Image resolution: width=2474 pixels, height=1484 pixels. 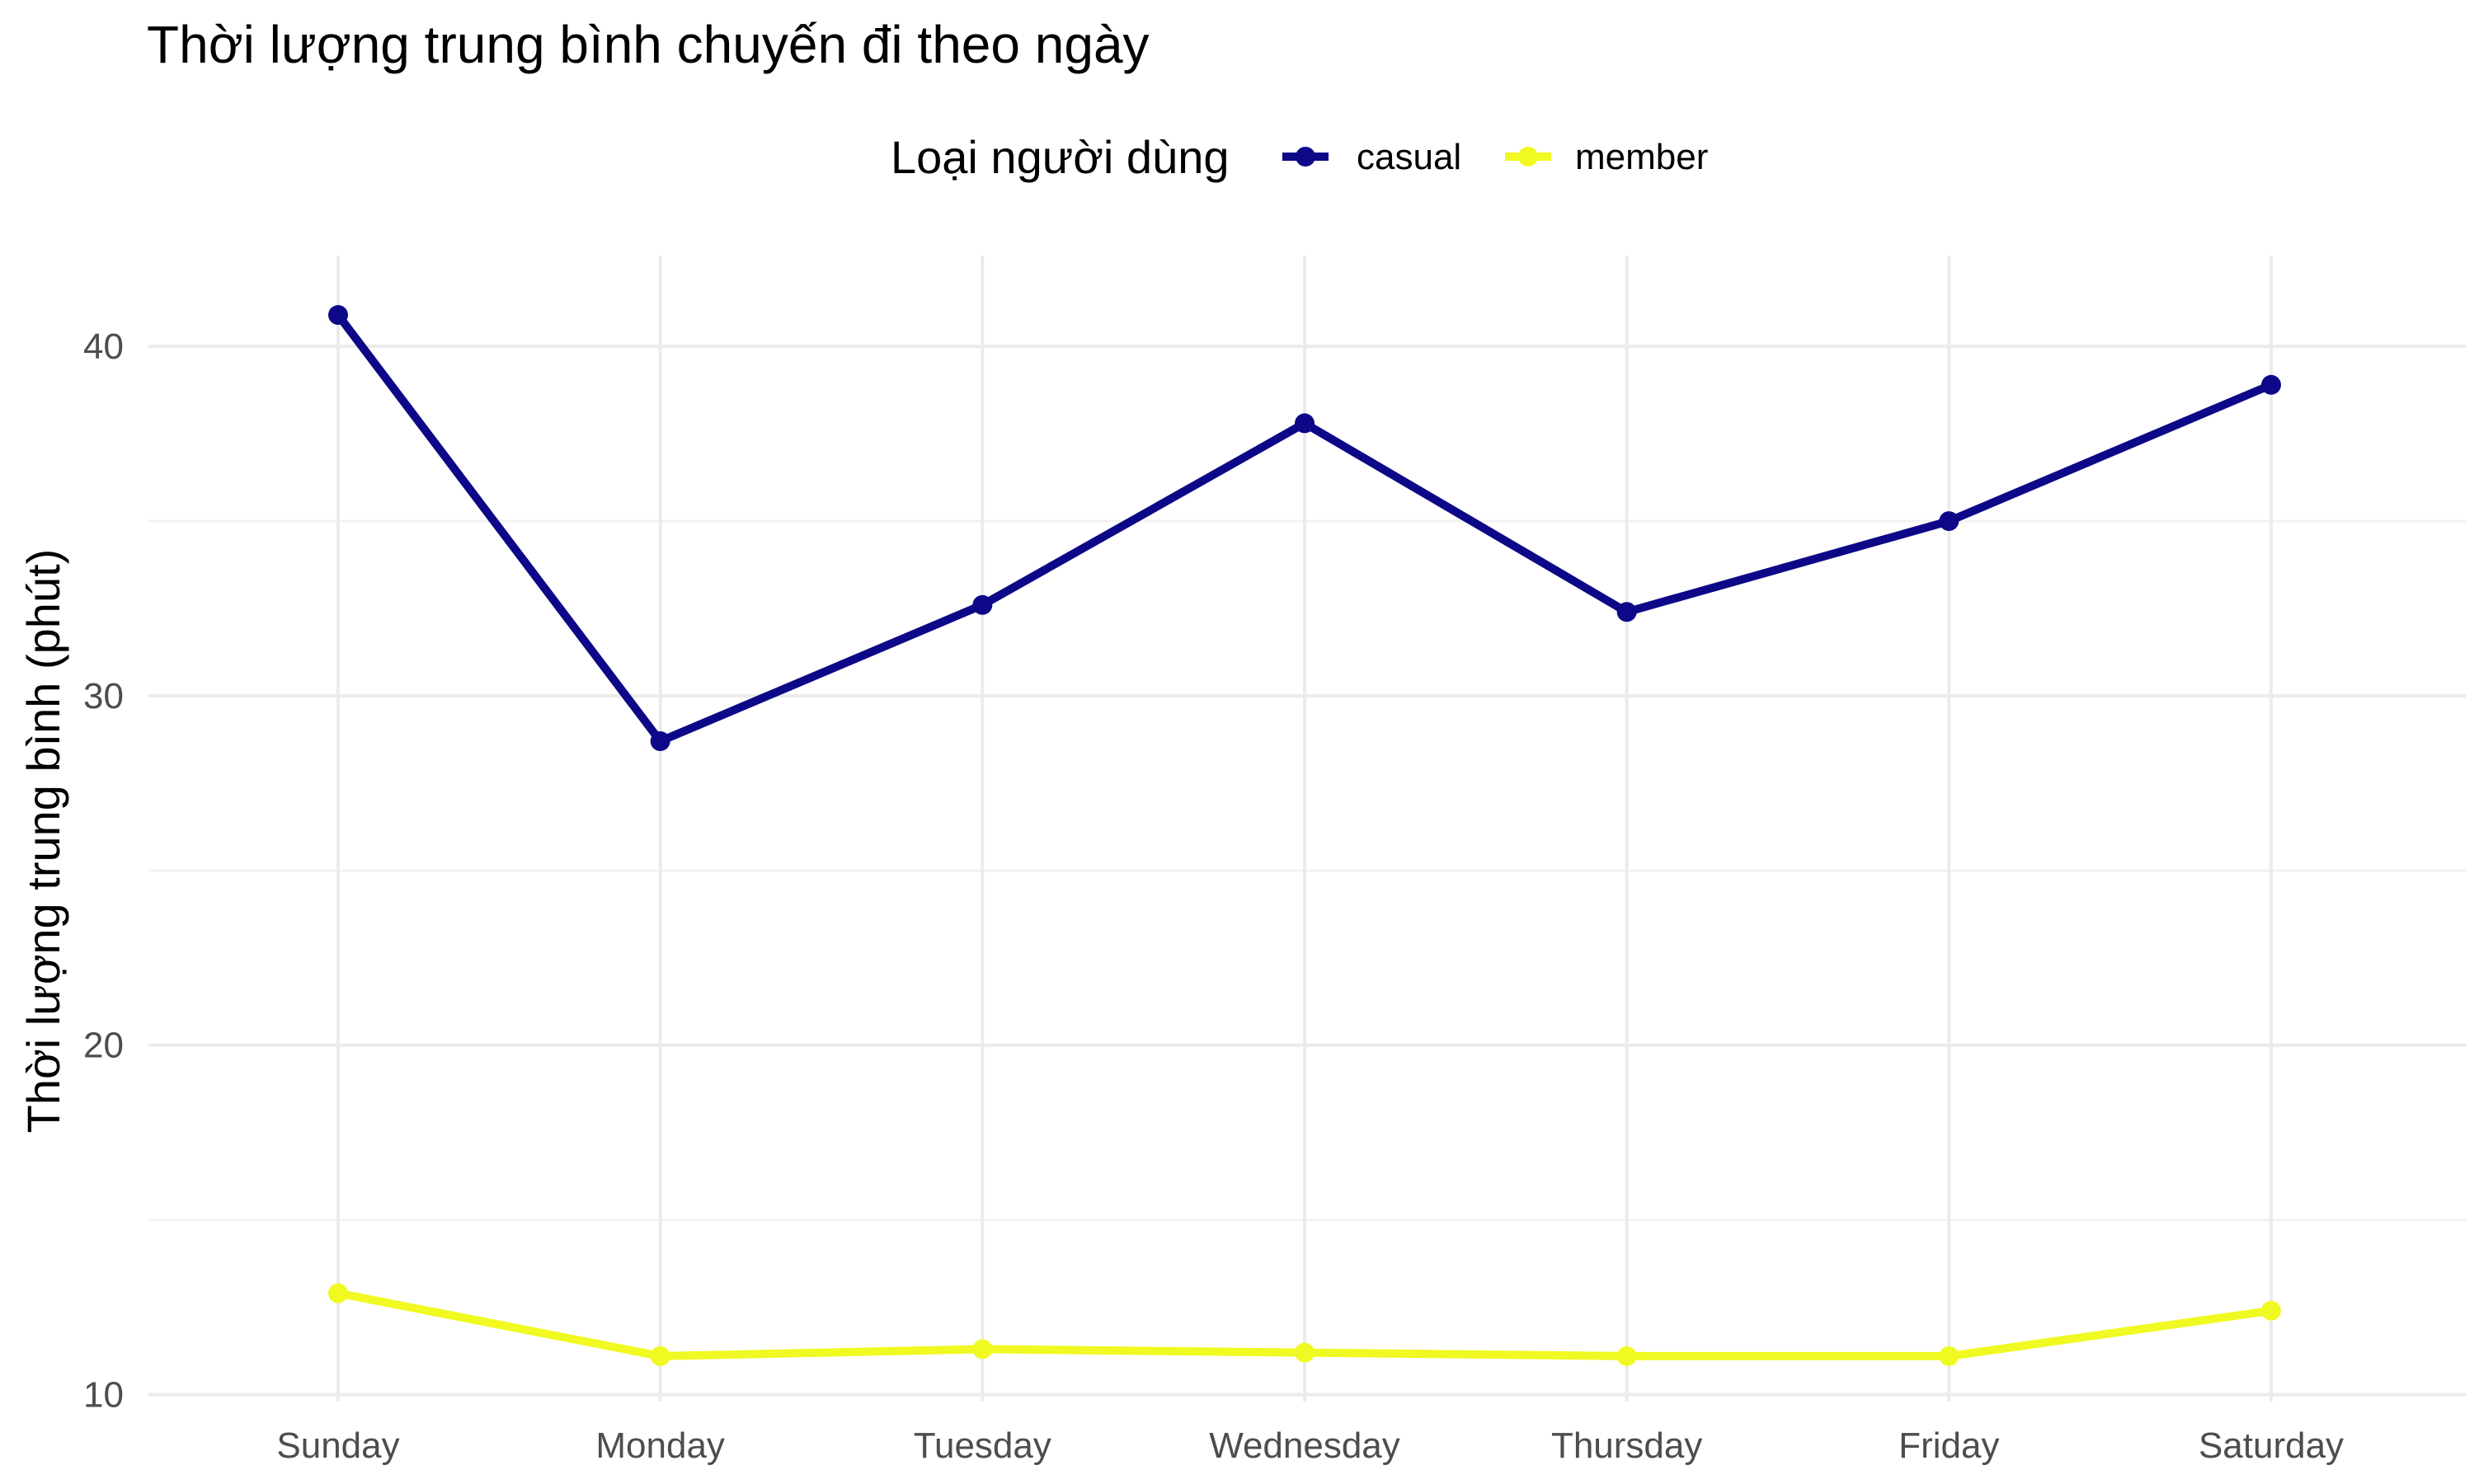 I want to click on legend-item-casual: casual, so click(x=1371, y=157).